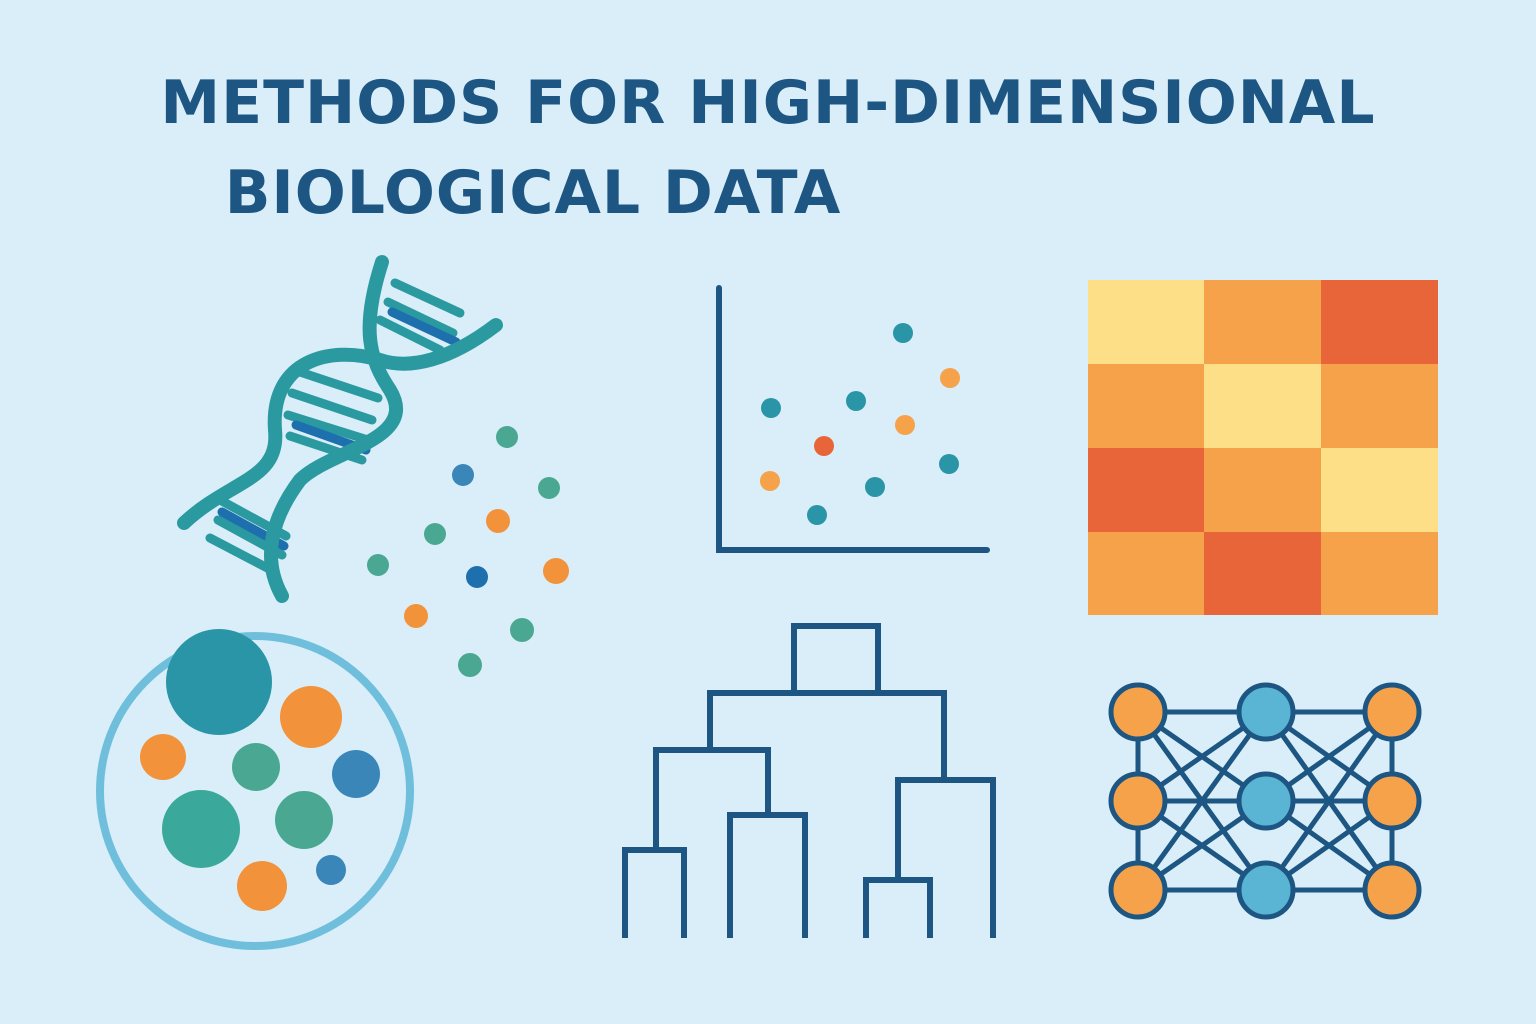  I want to click on dendrogram-icon, so click(809, 780).